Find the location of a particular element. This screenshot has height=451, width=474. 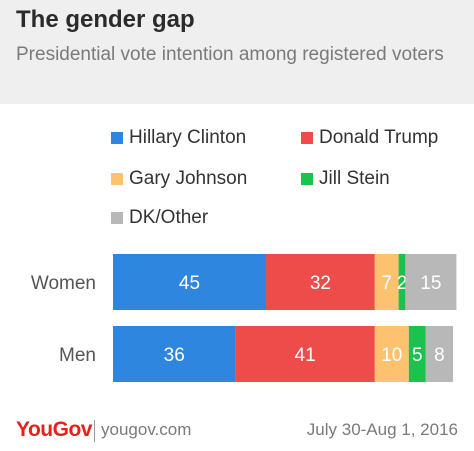

data-label-women-dk-other: 15 is located at coordinates (430, 283).